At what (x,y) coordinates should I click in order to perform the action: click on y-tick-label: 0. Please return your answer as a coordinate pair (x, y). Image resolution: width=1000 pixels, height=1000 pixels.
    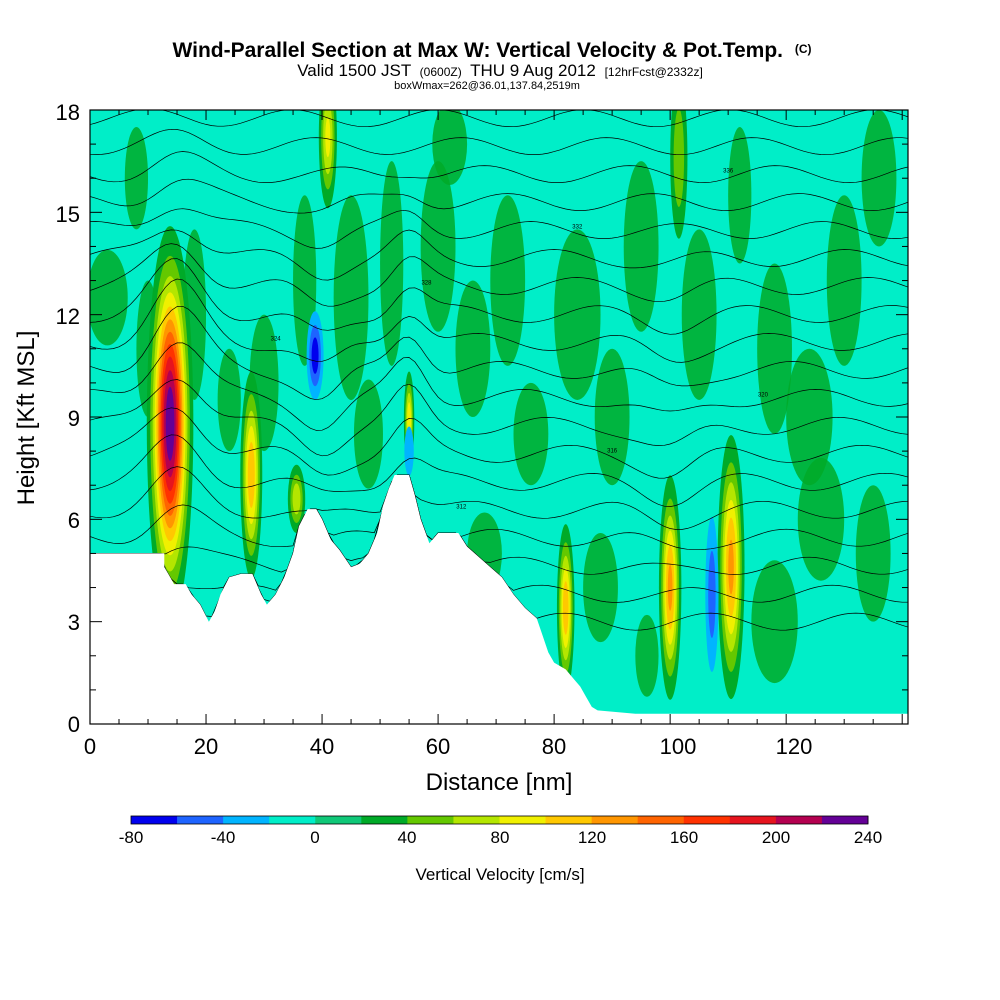
    Looking at the image, I should click on (74, 724).